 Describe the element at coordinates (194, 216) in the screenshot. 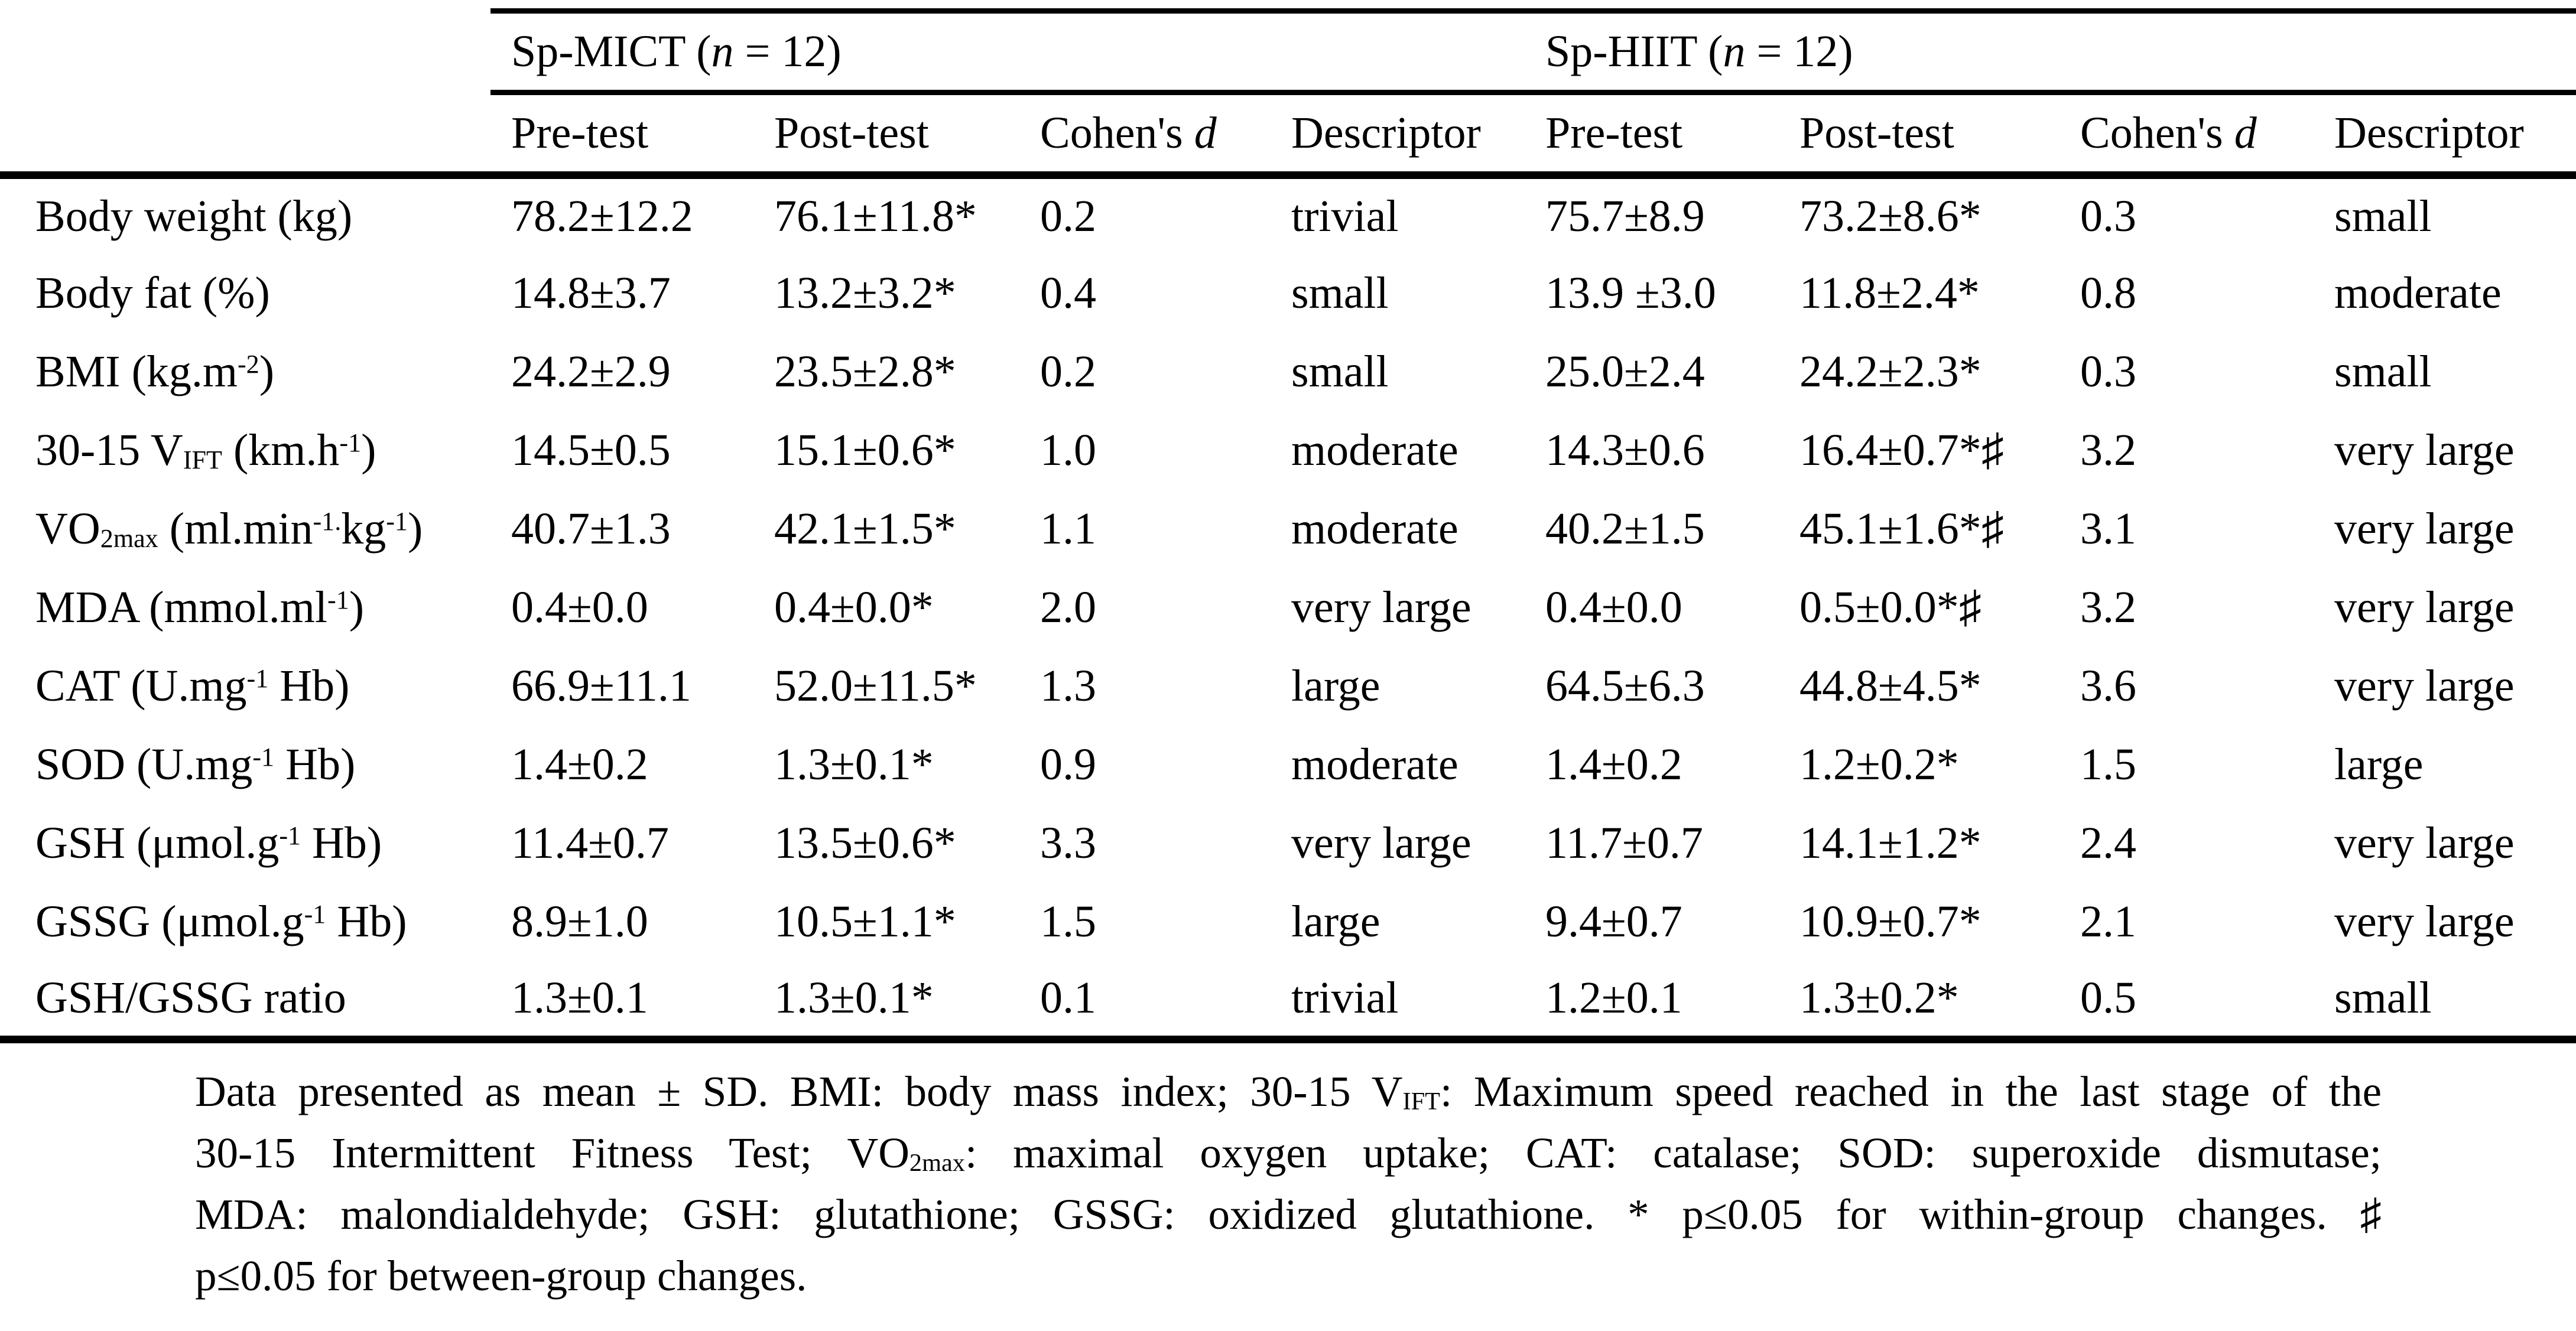

I see `row-label: Body weight (kg)` at that location.